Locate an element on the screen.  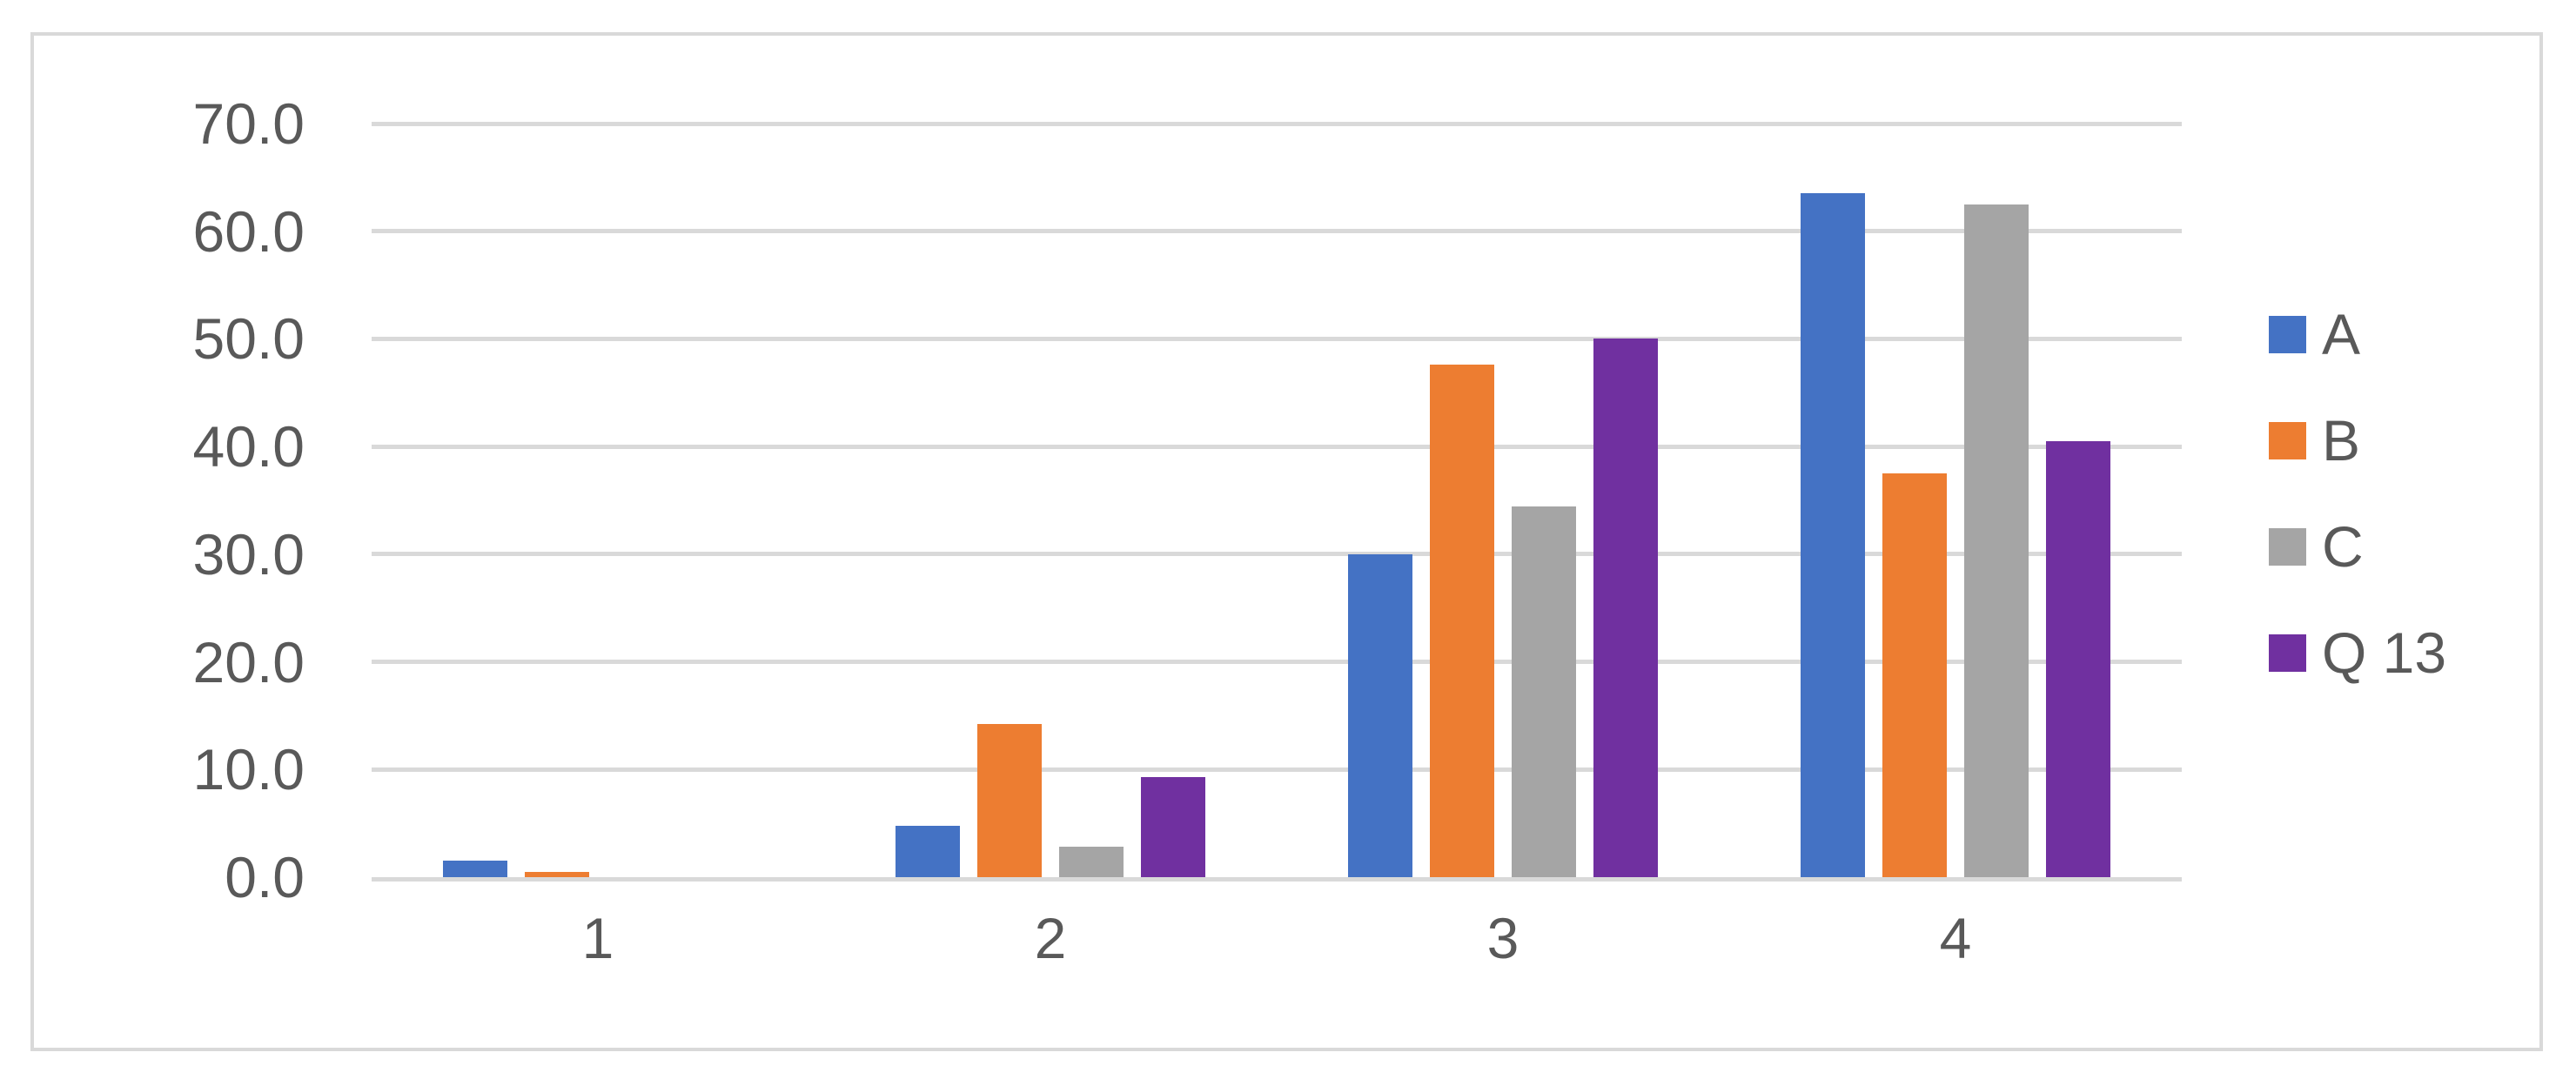
bar-q13-cat2 is located at coordinates (1173, 827).